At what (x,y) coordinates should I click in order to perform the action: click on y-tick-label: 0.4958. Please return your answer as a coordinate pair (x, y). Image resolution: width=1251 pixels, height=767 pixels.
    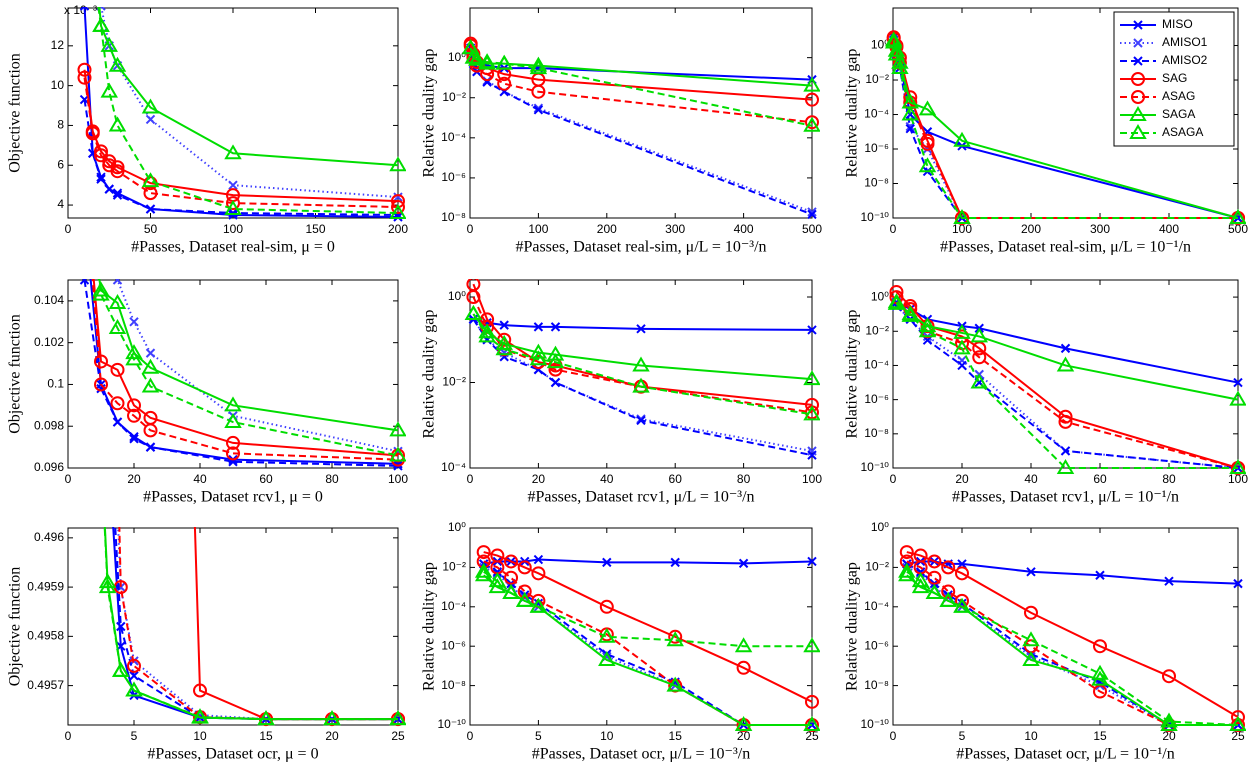
    Looking at the image, I should click on (45, 636).